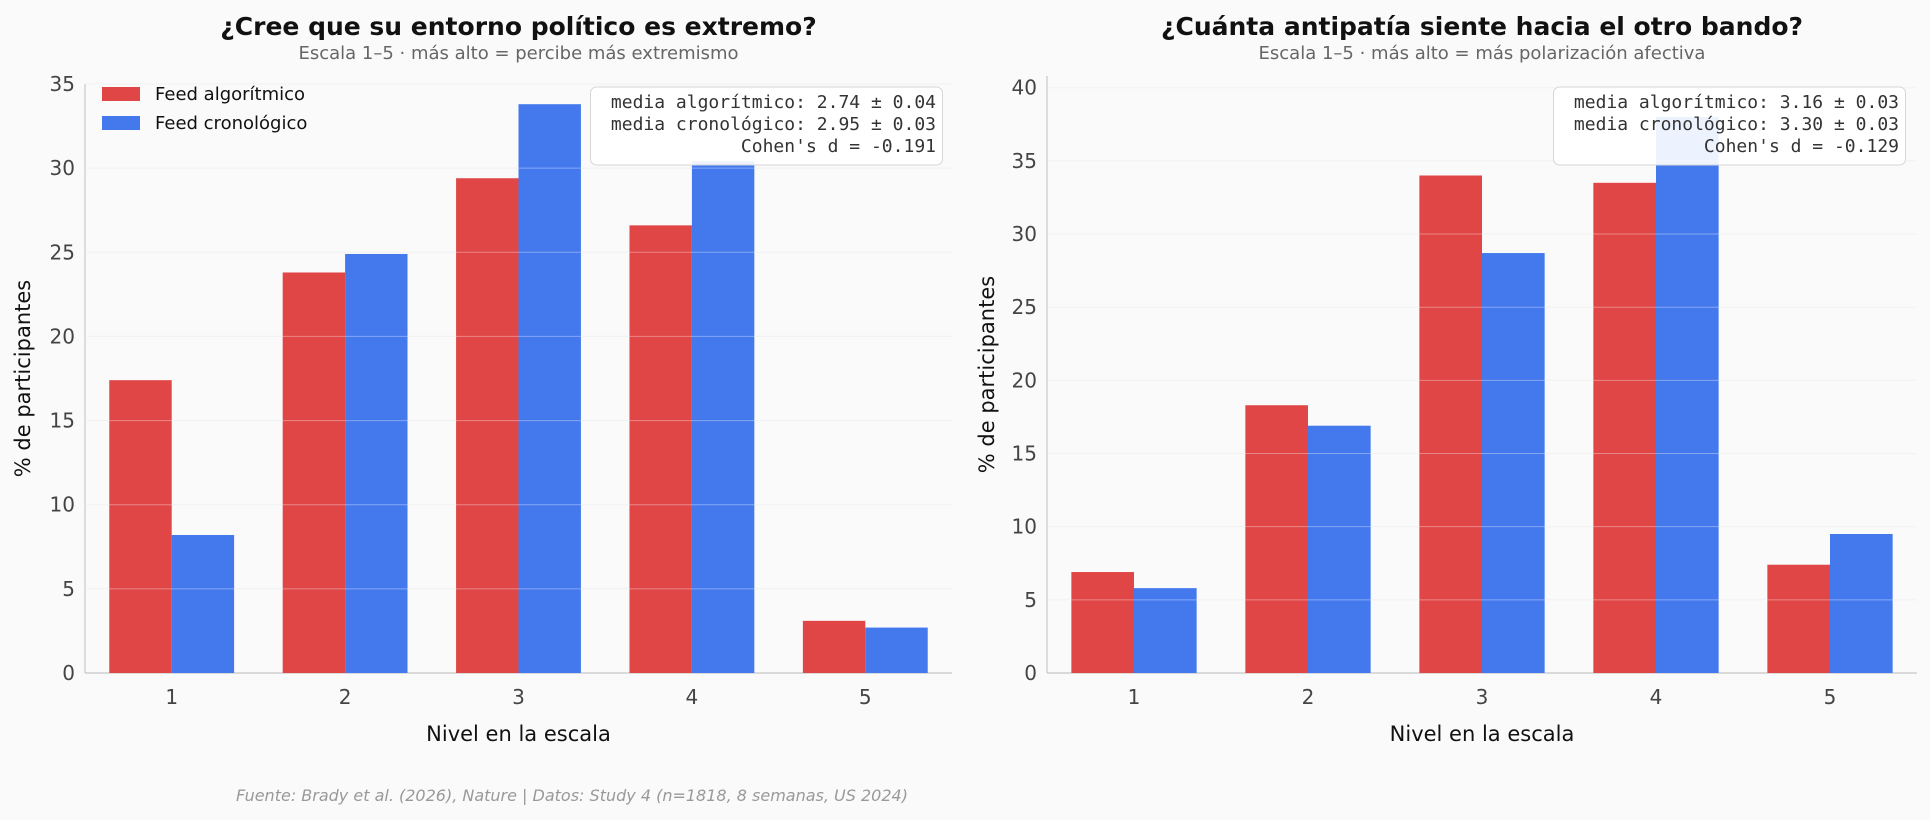 The height and width of the screenshot is (820, 1930). Describe the element at coordinates (121, 123) in the screenshot. I see `legend-swatch-cronologico` at that location.